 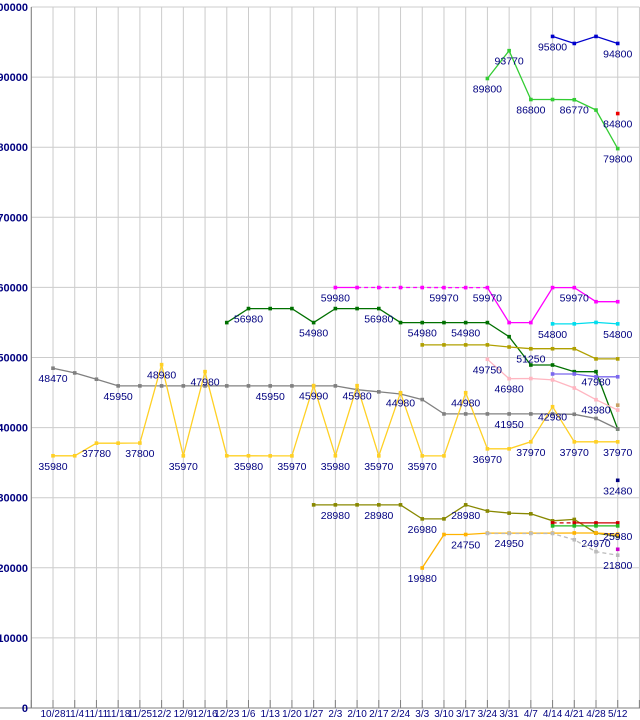 What do you see at coordinates (552, 47) in the screenshot?
I see `point-label: 95800` at bounding box center [552, 47].